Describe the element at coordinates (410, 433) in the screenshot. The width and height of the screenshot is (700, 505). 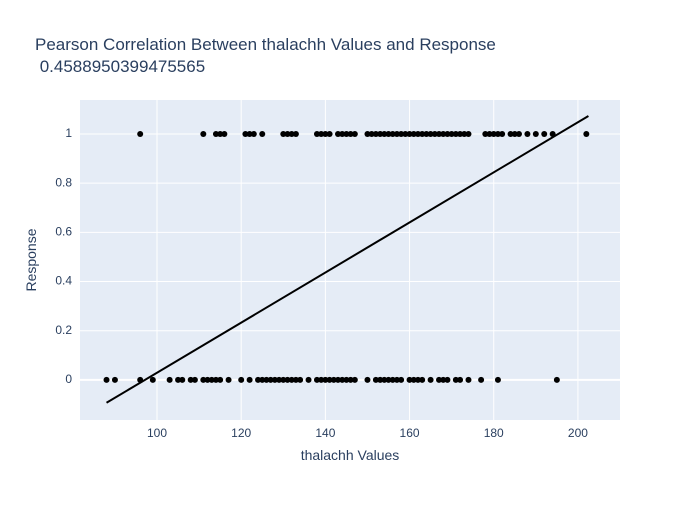
I see `x-tick-label: 160` at that location.